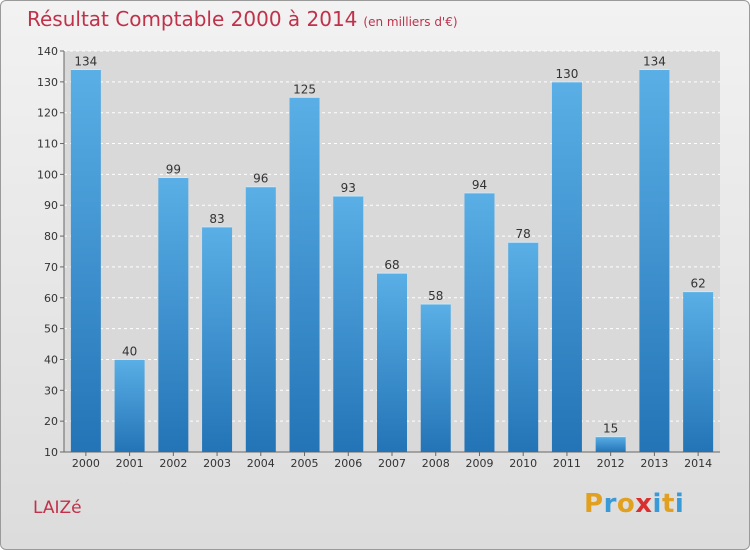 This screenshot has height=550, width=750. What do you see at coordinates (654, 463) in the screenshot?
I see `x-tick-label: 2013` at bounding box center [654, 463].